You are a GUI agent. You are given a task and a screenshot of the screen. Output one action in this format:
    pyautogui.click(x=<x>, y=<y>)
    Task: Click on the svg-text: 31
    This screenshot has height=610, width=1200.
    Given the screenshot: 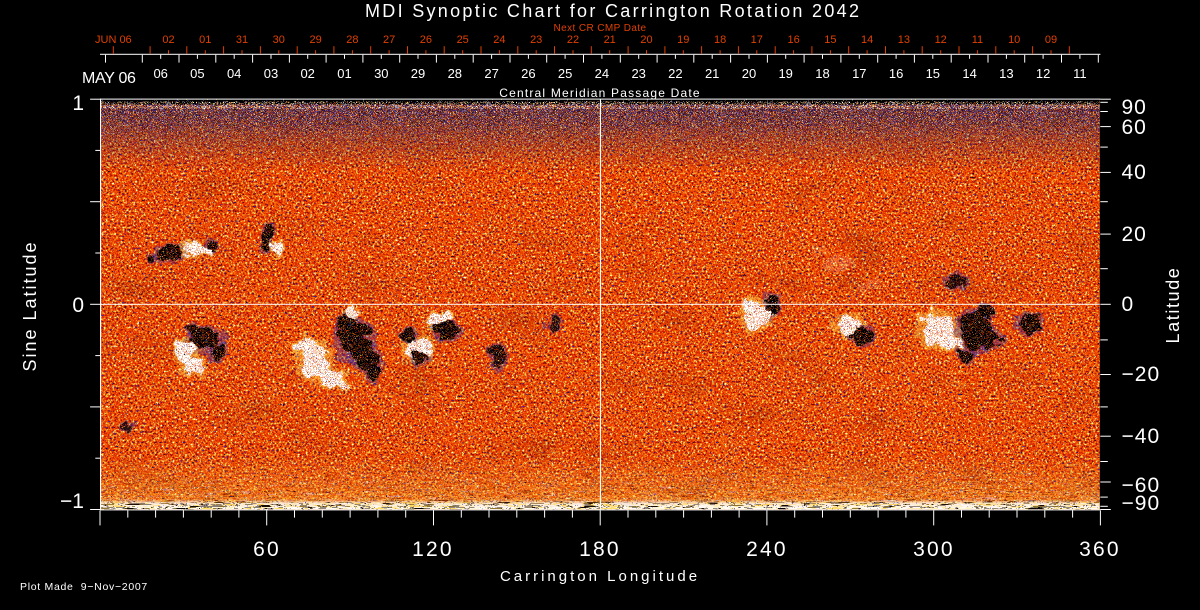 What is the action you would take?
    pyautogui.click(x=242, y=40)
    